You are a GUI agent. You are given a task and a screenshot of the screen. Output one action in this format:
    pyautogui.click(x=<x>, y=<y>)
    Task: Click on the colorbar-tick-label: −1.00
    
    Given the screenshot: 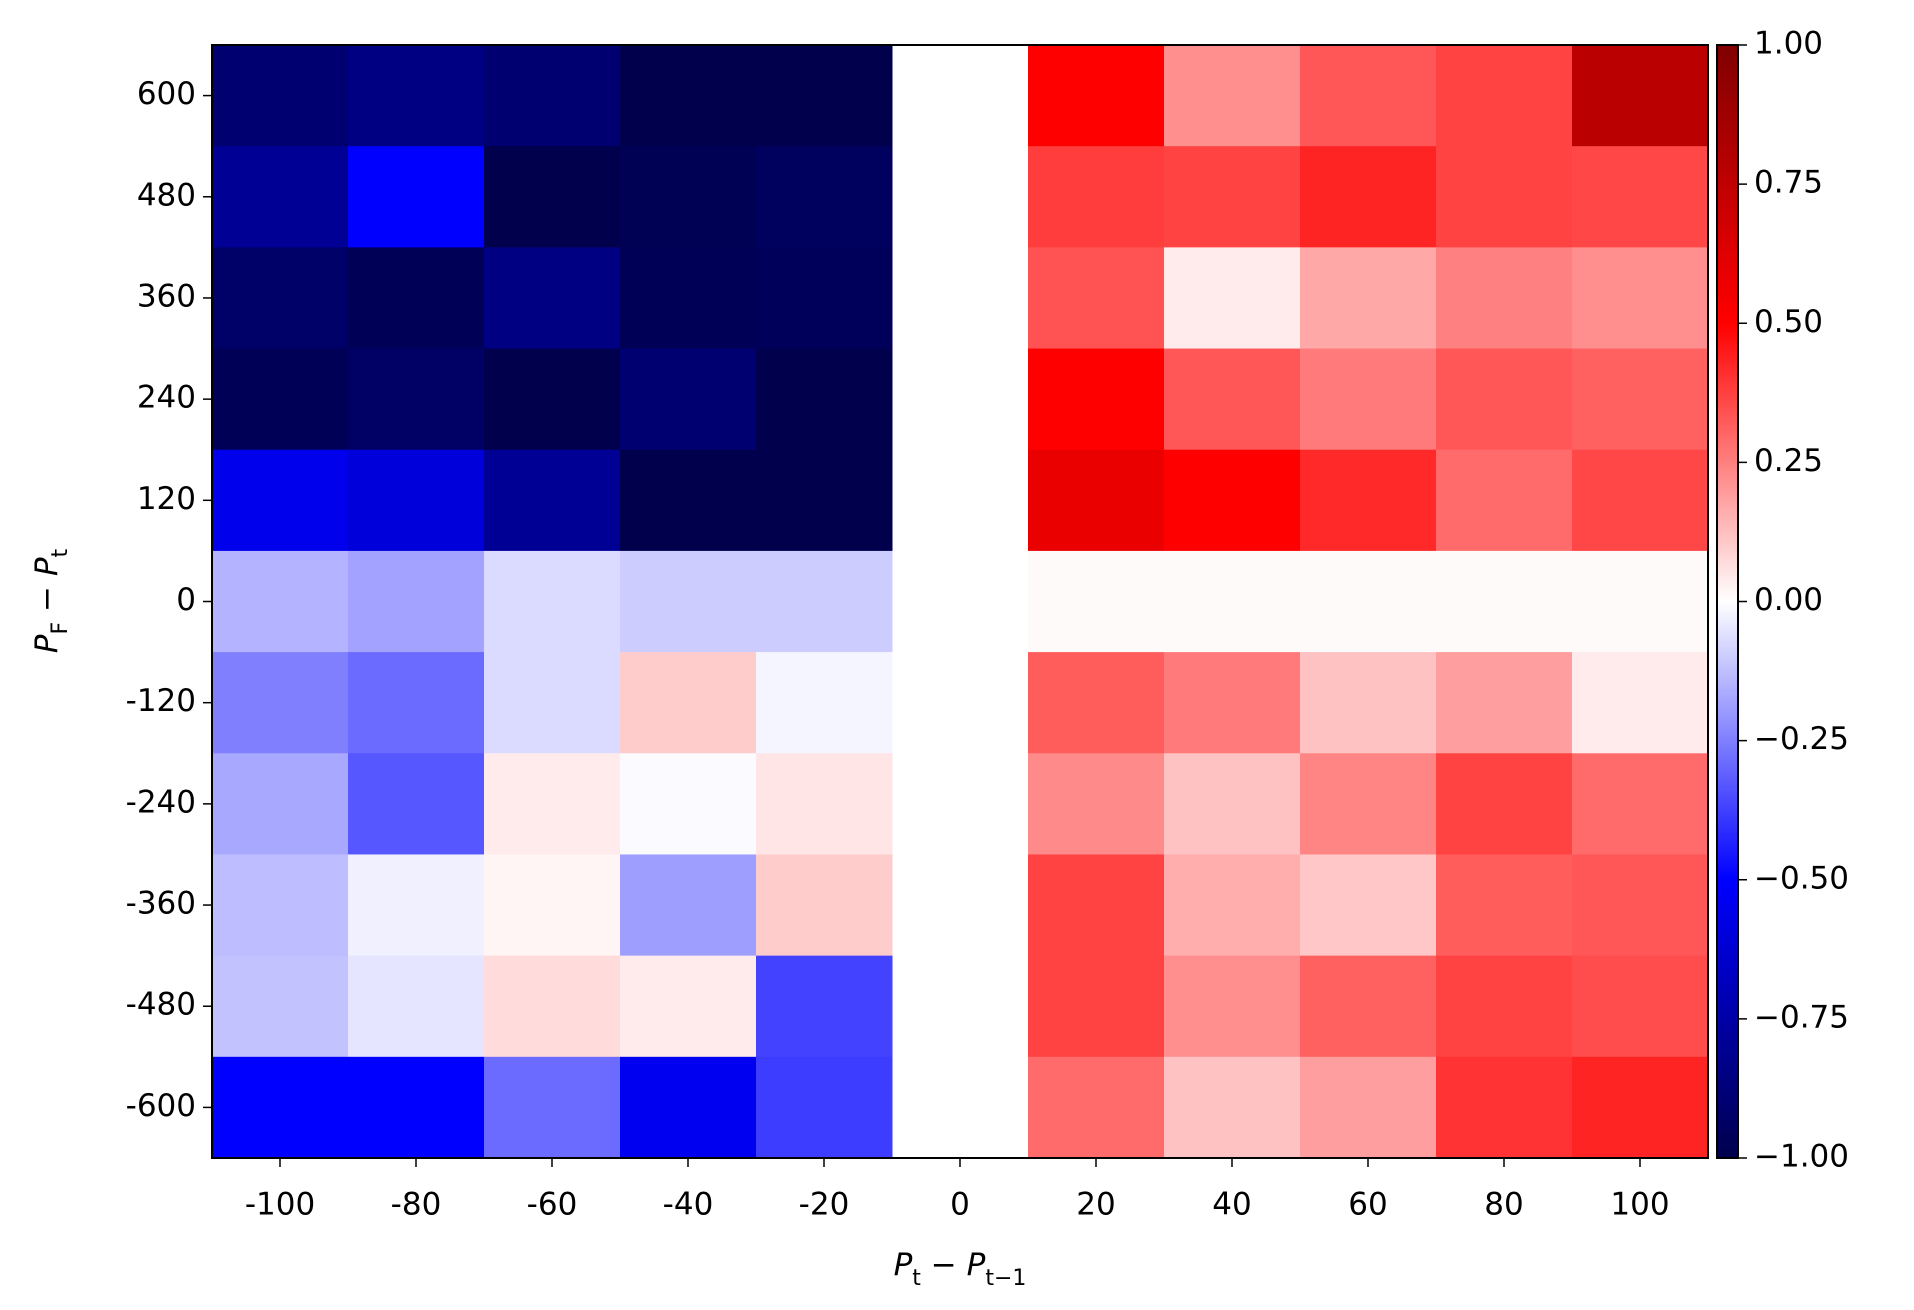 What is the action you would take?
    pyautogui.click(x=1801, y=1157)
    